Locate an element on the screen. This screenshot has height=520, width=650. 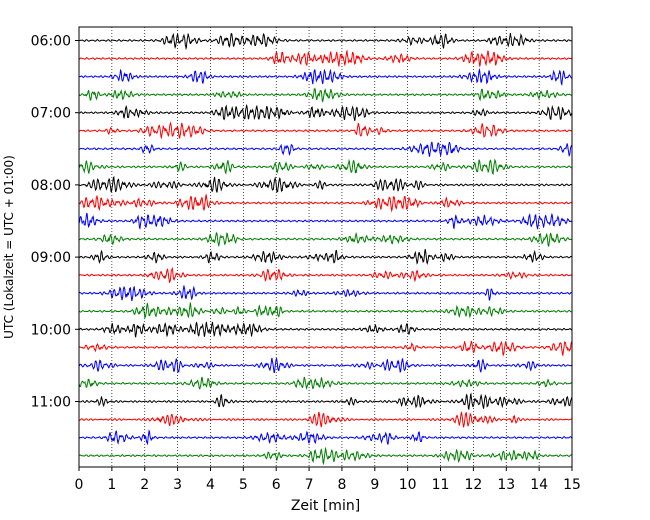
x-tick-label-10: 10 is located at coordinates (408, 485).